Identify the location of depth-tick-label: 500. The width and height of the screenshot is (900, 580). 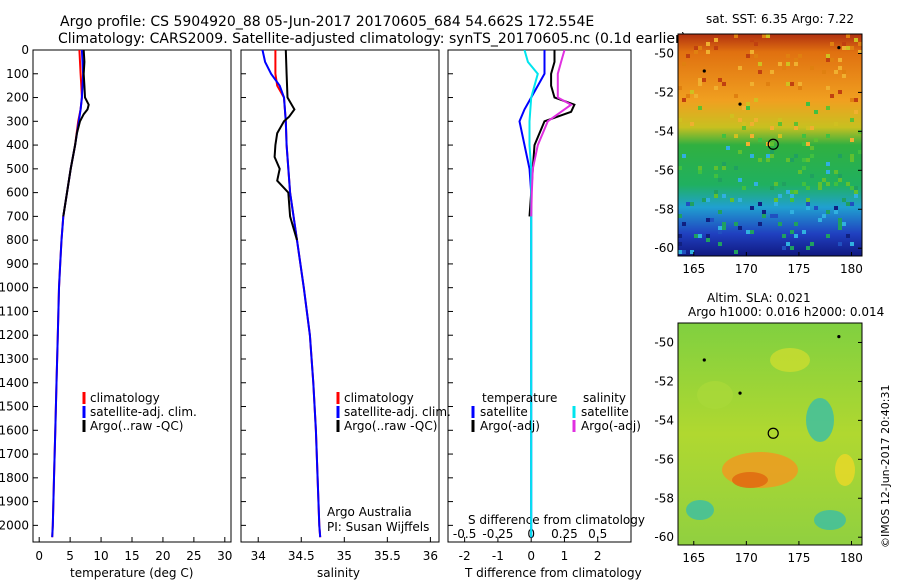
(17, 169).